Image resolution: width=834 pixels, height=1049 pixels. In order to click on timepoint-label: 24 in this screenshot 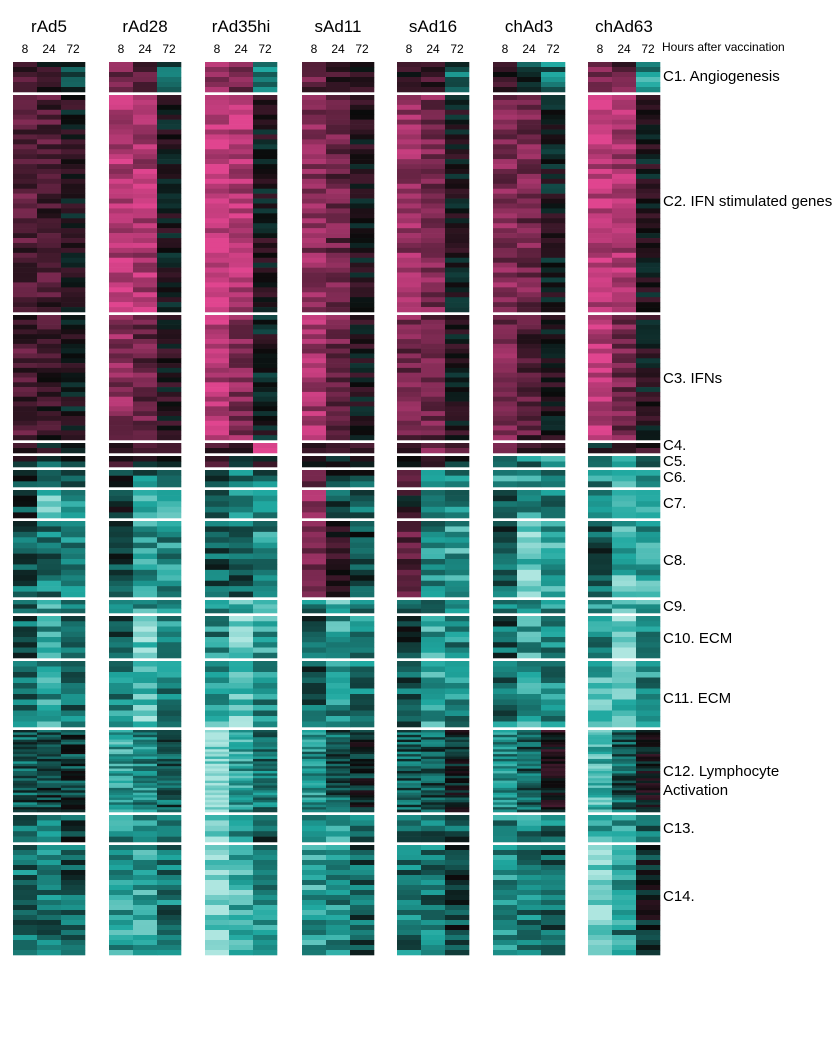, I will do `click(624, 49)`.